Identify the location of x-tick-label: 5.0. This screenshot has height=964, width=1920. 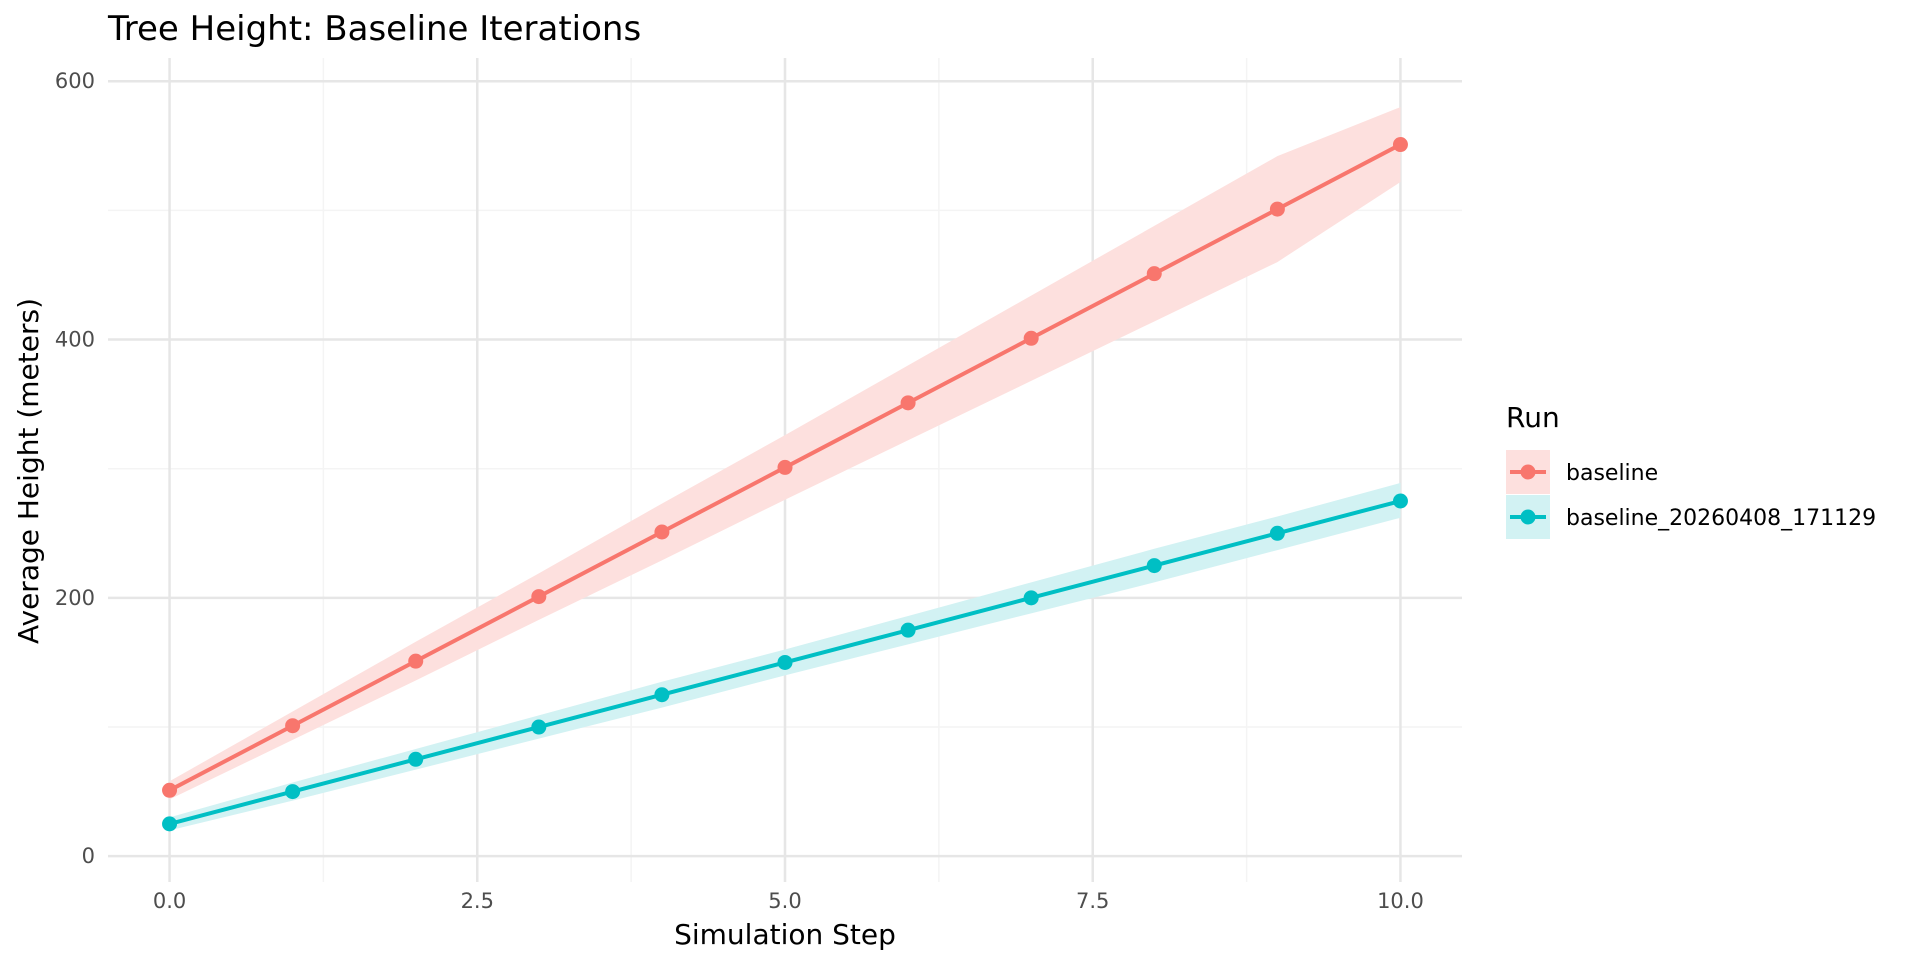
(784, 901).